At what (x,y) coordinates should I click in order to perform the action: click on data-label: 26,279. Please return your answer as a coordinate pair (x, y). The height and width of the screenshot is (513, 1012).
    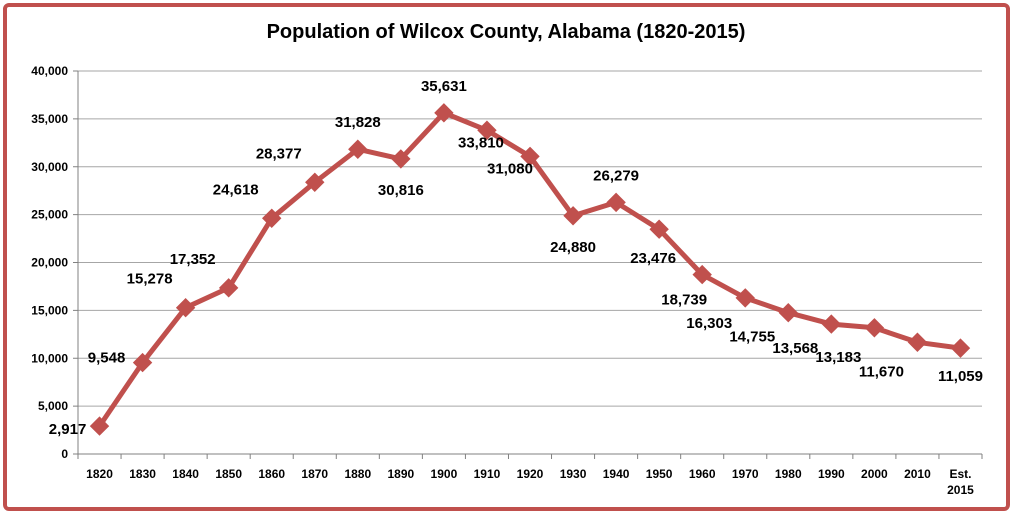
    Looking at the image, I should click on (616, 175).